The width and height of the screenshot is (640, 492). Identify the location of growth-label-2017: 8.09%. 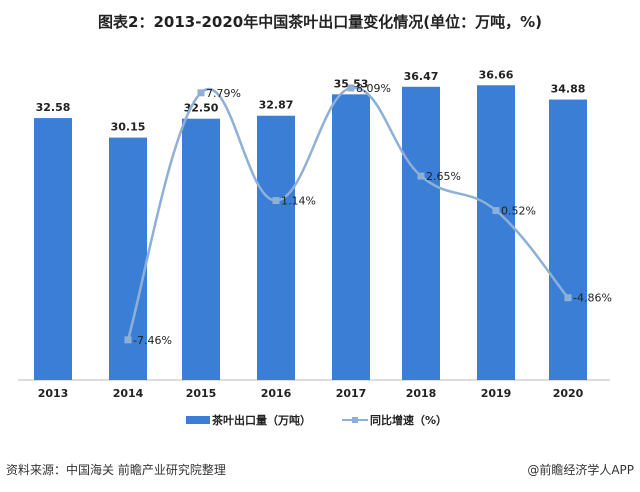
(373, 88).